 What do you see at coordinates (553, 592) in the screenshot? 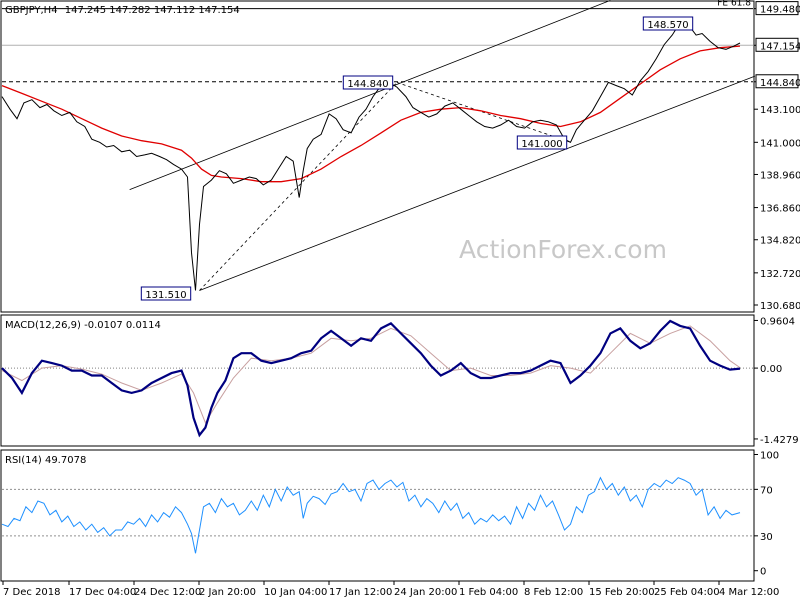
I see `x-tick-label: 8 Feb 12:00` at bounding box center [553, 592].